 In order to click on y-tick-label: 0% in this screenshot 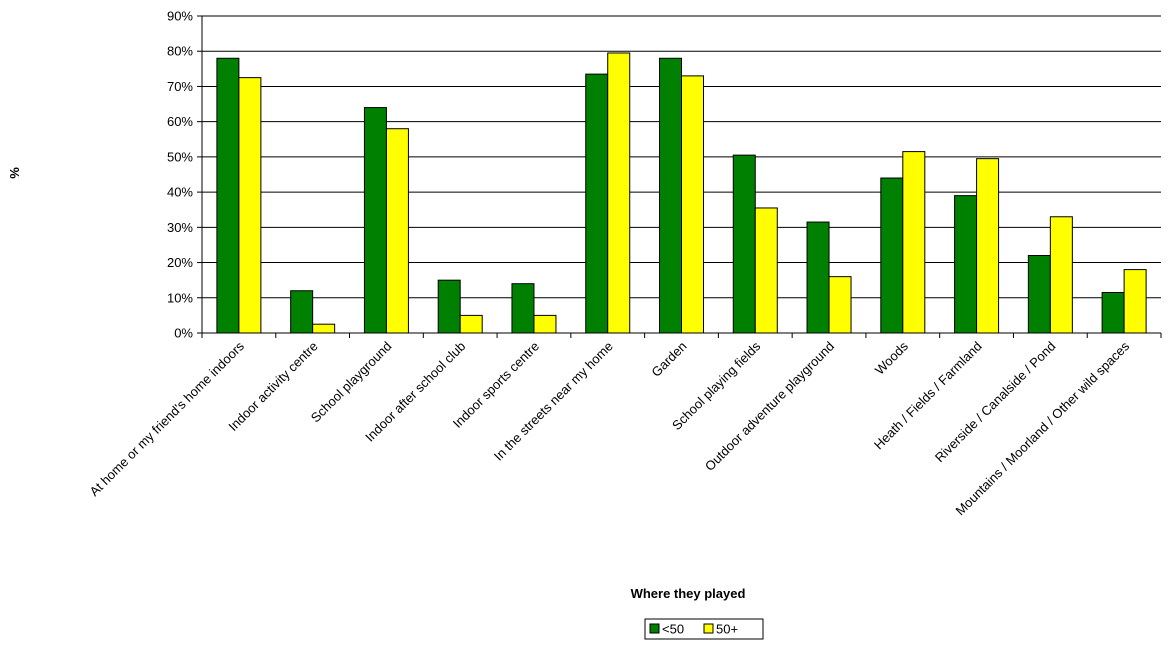, I will do `click(183, 333)`.